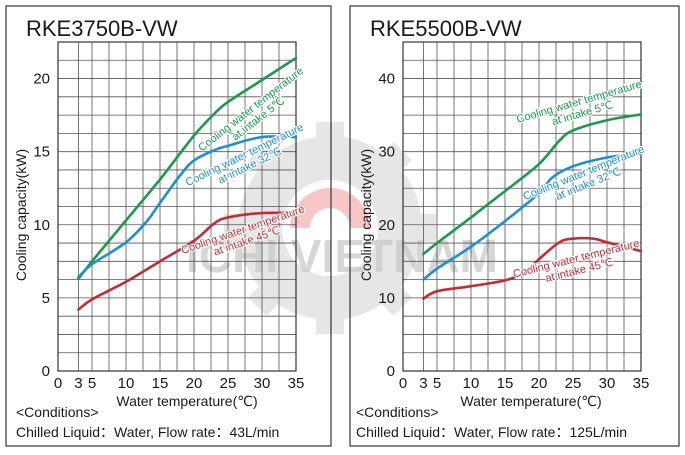 This screenshot has width=685, height=455. I want to click on gear-watermark-icon, so click(330, 228).